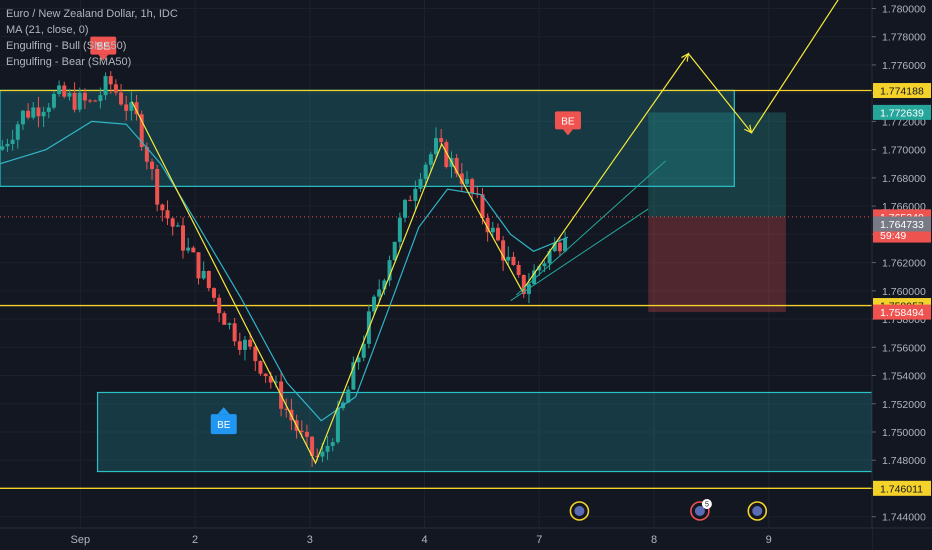 The width and height of the screenshot is (932, 550). I want to click on price-badge-text: 1.764733, so click(902, 225).